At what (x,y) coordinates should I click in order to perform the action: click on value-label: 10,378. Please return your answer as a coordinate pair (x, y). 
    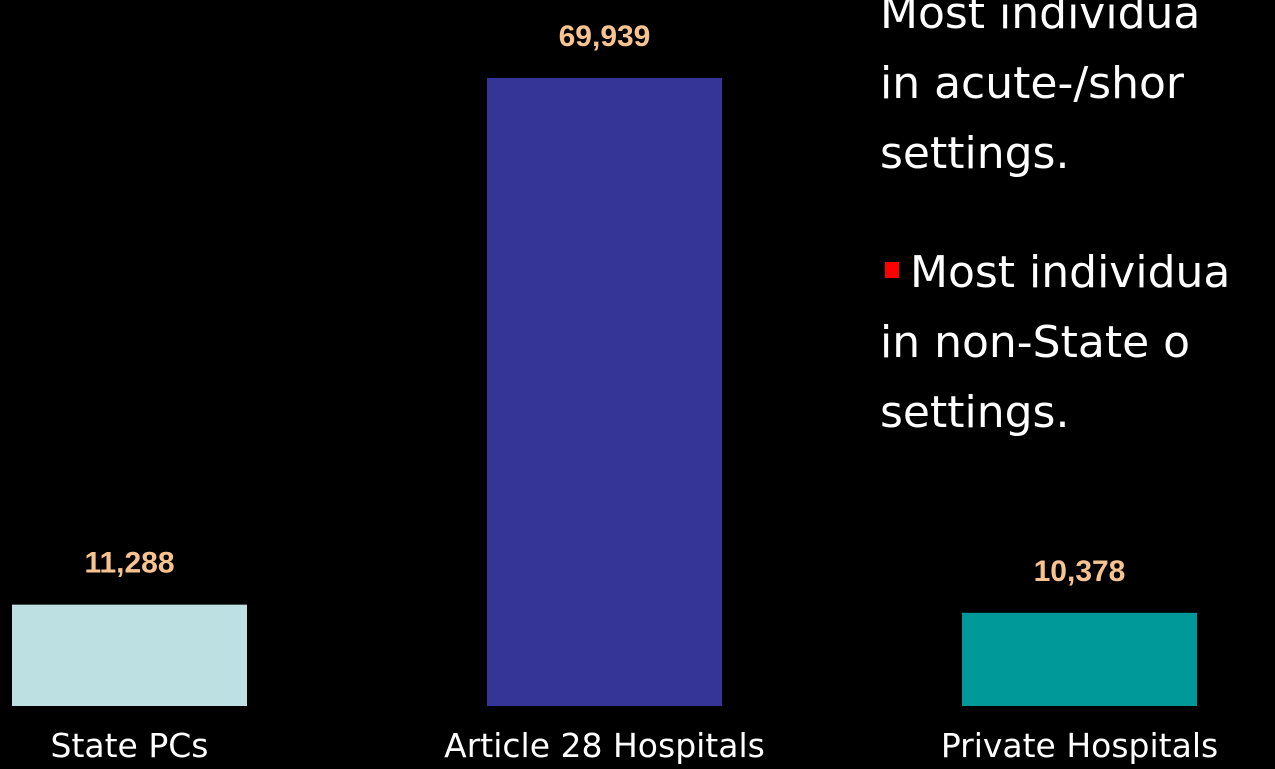
    Looking at the image, I should click on (1080, 571).